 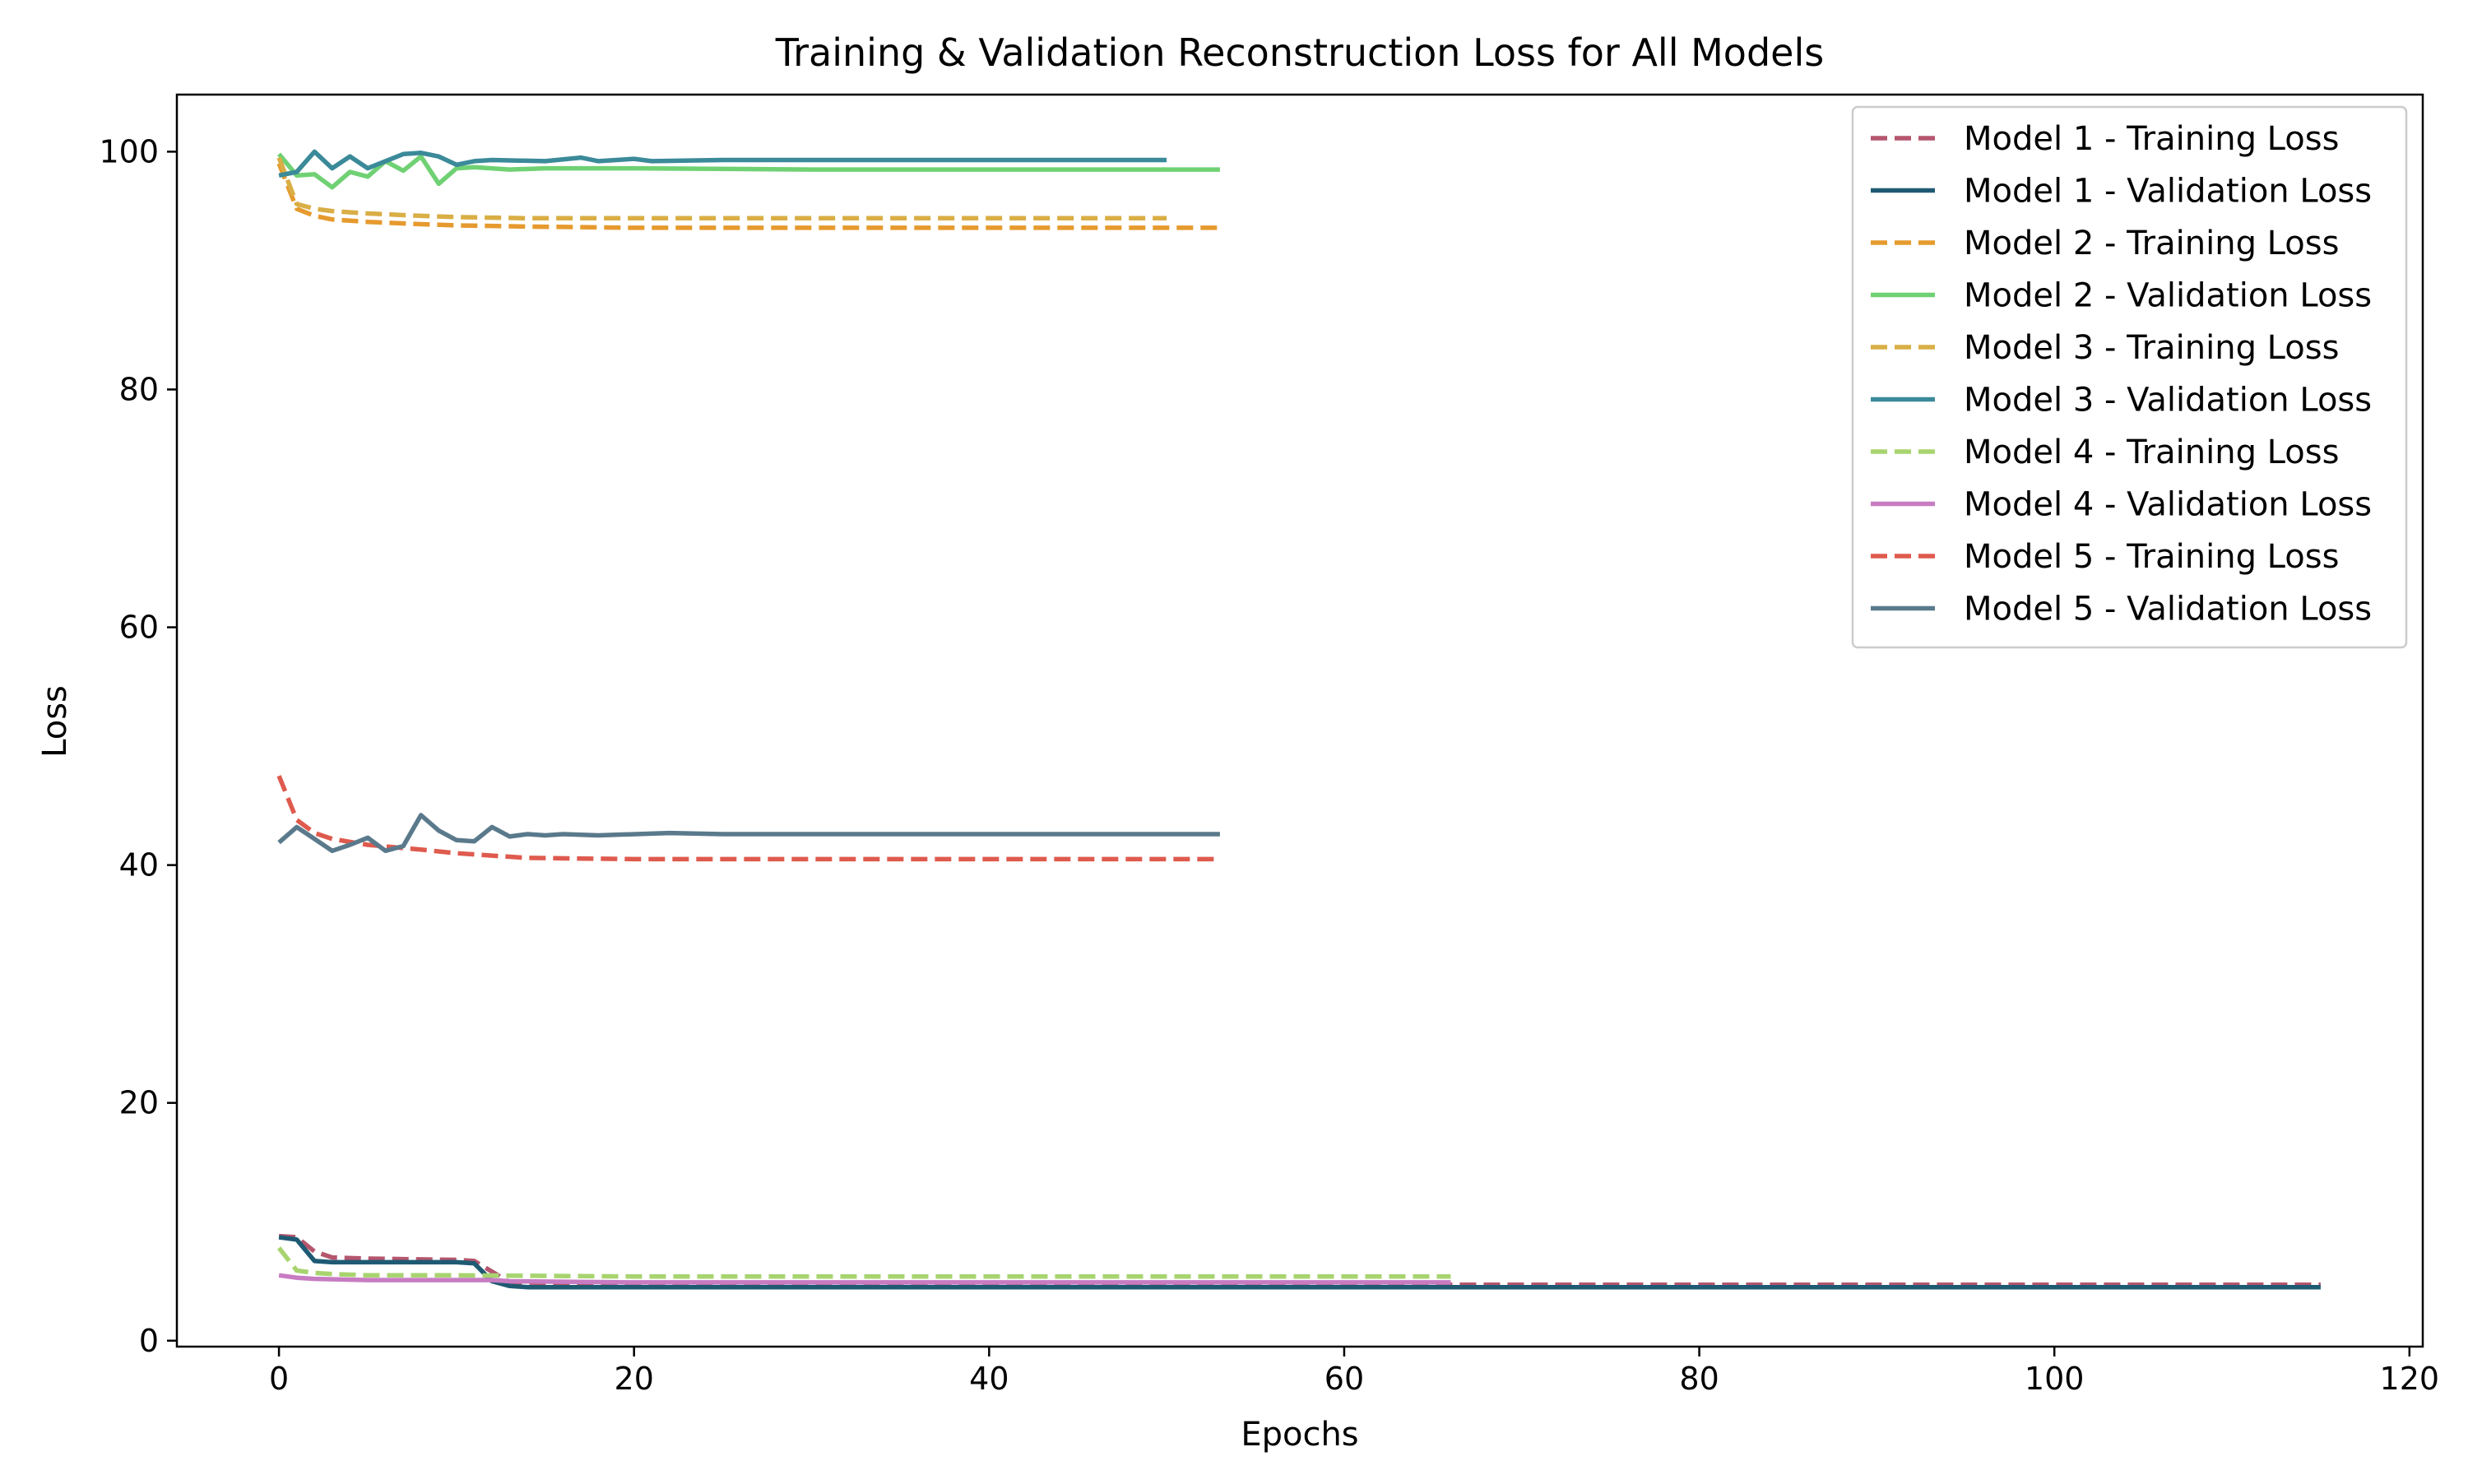 I want to click on x-tick-label: 0, so click(x=279, y=1379).